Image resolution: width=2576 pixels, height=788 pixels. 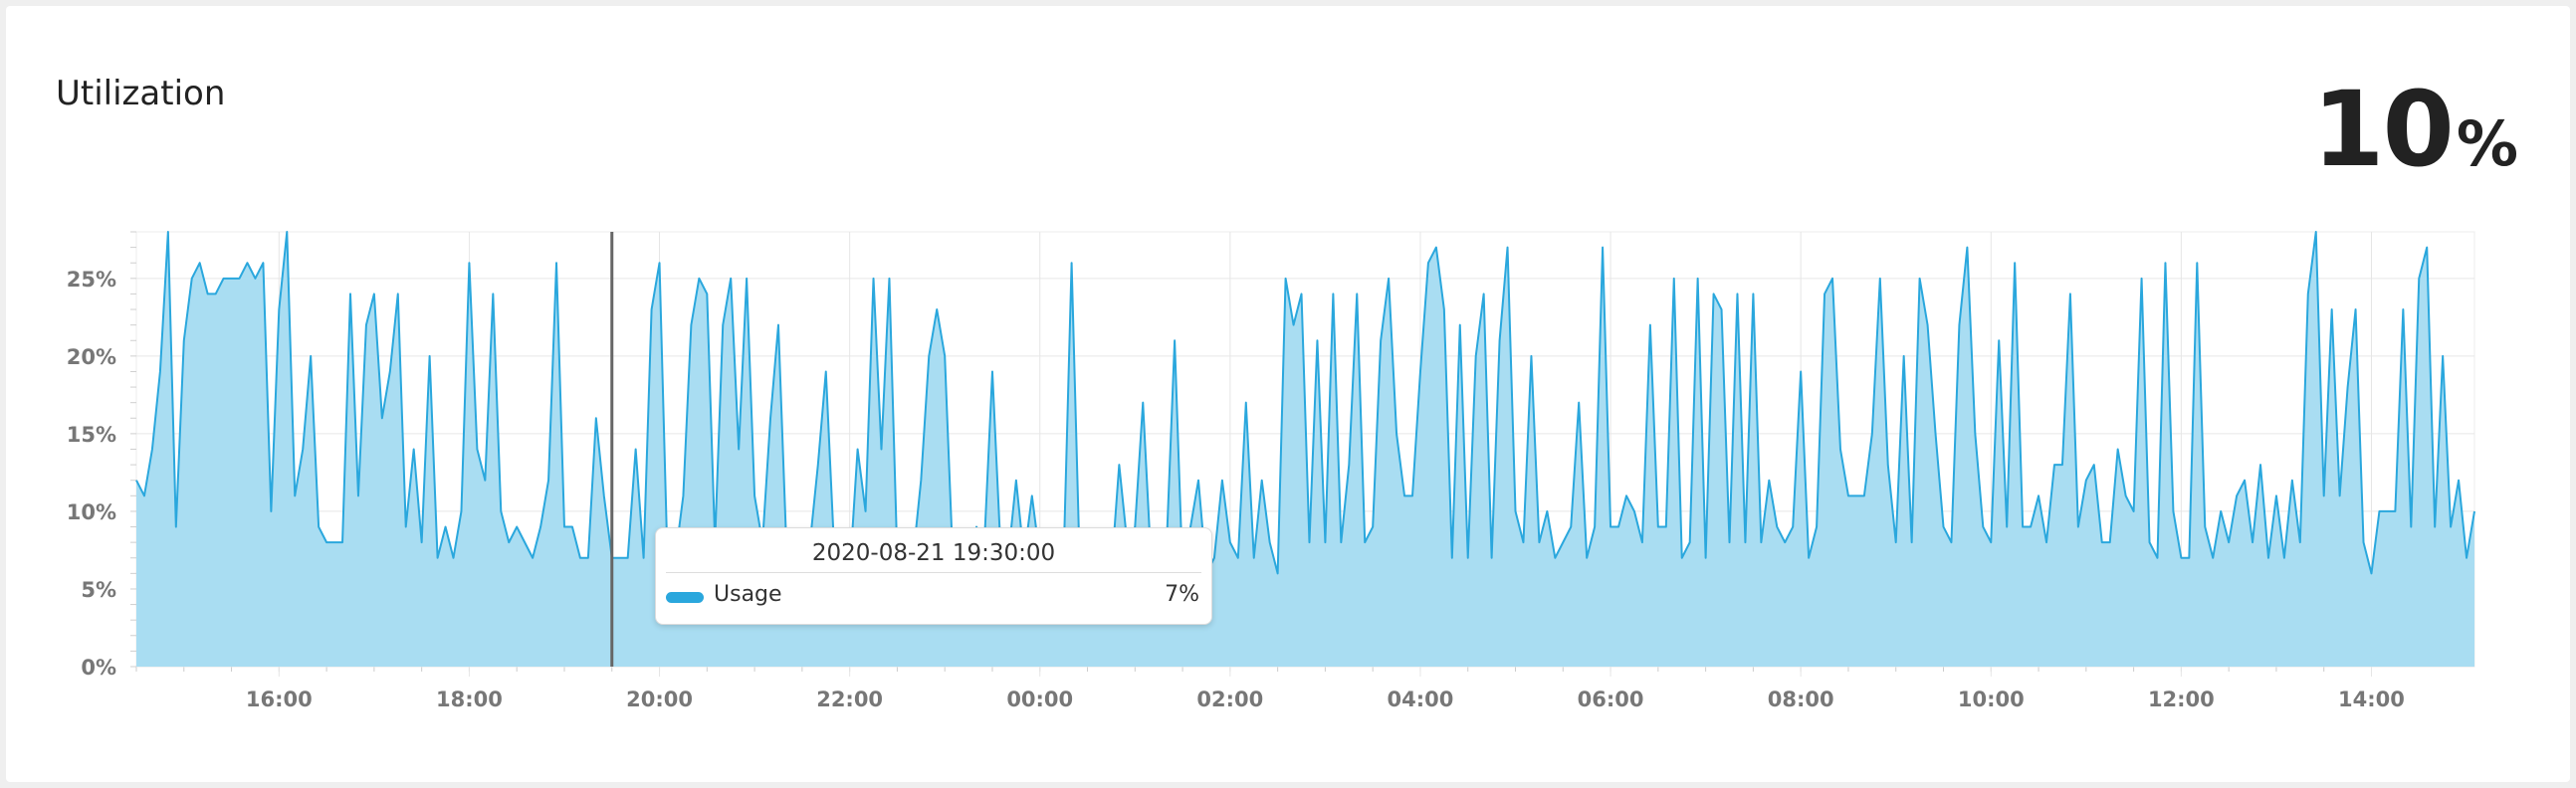 What do you see at coordinates (91, 435) in the screenshot?
I see `y-tick-label: 15%` at bounding box center [91, 435].